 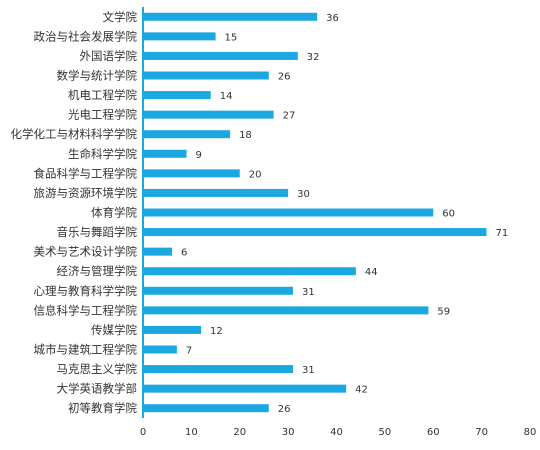 I want to click on value-label: 15, so click(x=231, y=37).